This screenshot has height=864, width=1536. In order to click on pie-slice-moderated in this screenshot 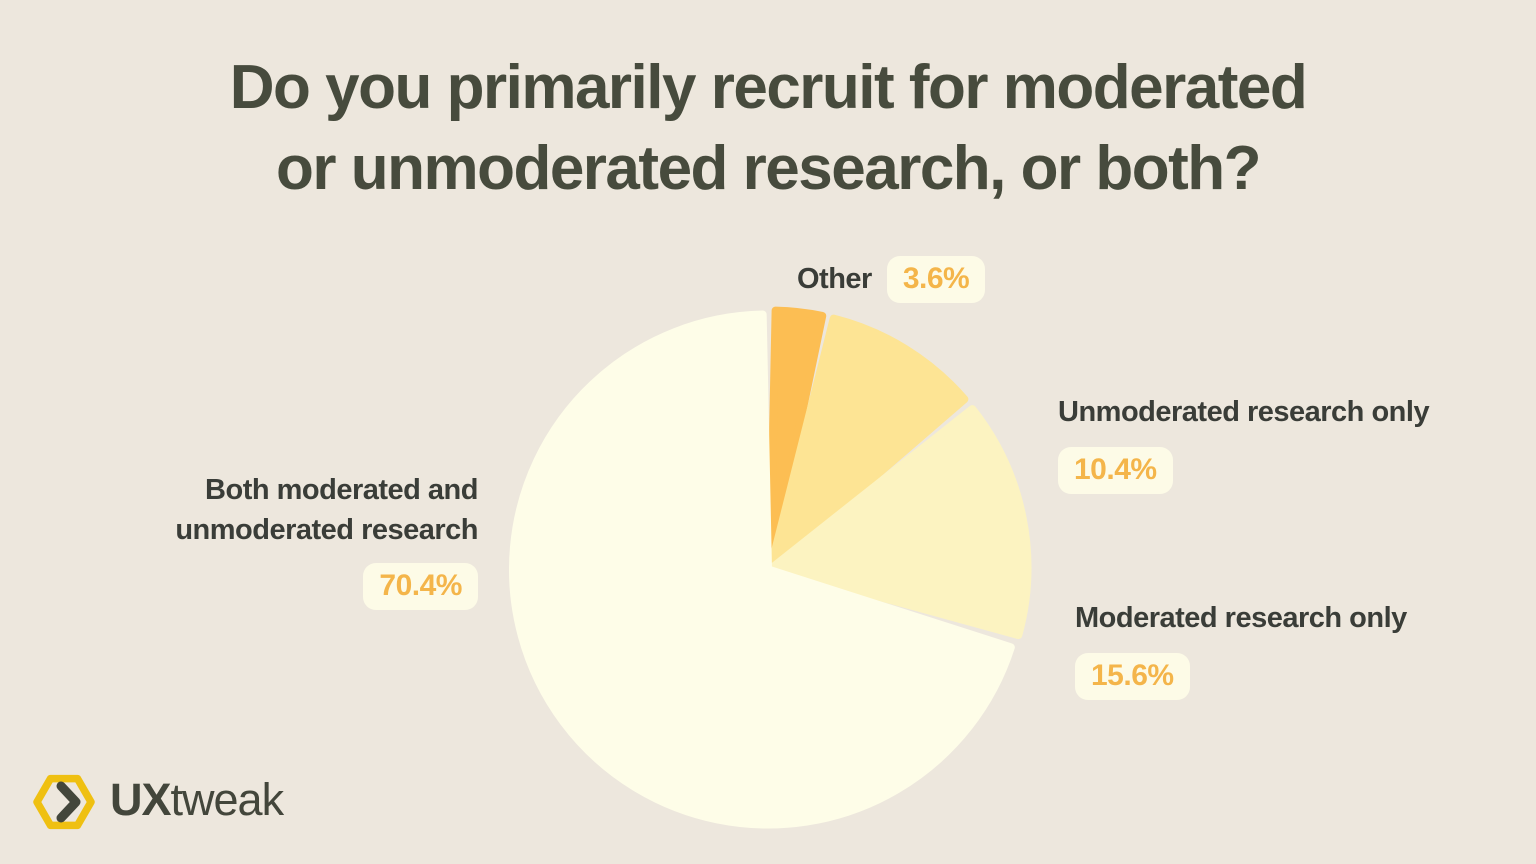, I will do `click(900, 522)`.